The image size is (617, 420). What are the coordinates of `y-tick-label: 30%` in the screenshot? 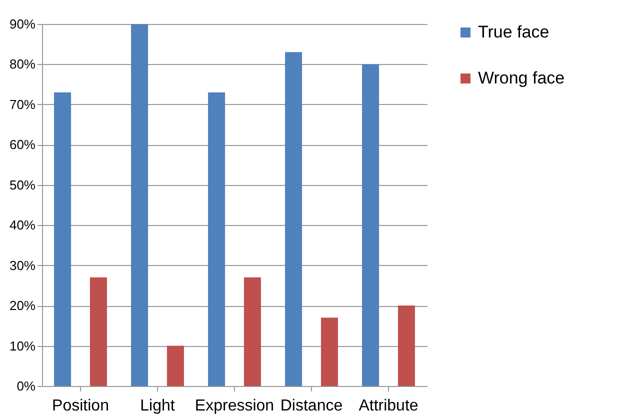 It's located at (22, 265).